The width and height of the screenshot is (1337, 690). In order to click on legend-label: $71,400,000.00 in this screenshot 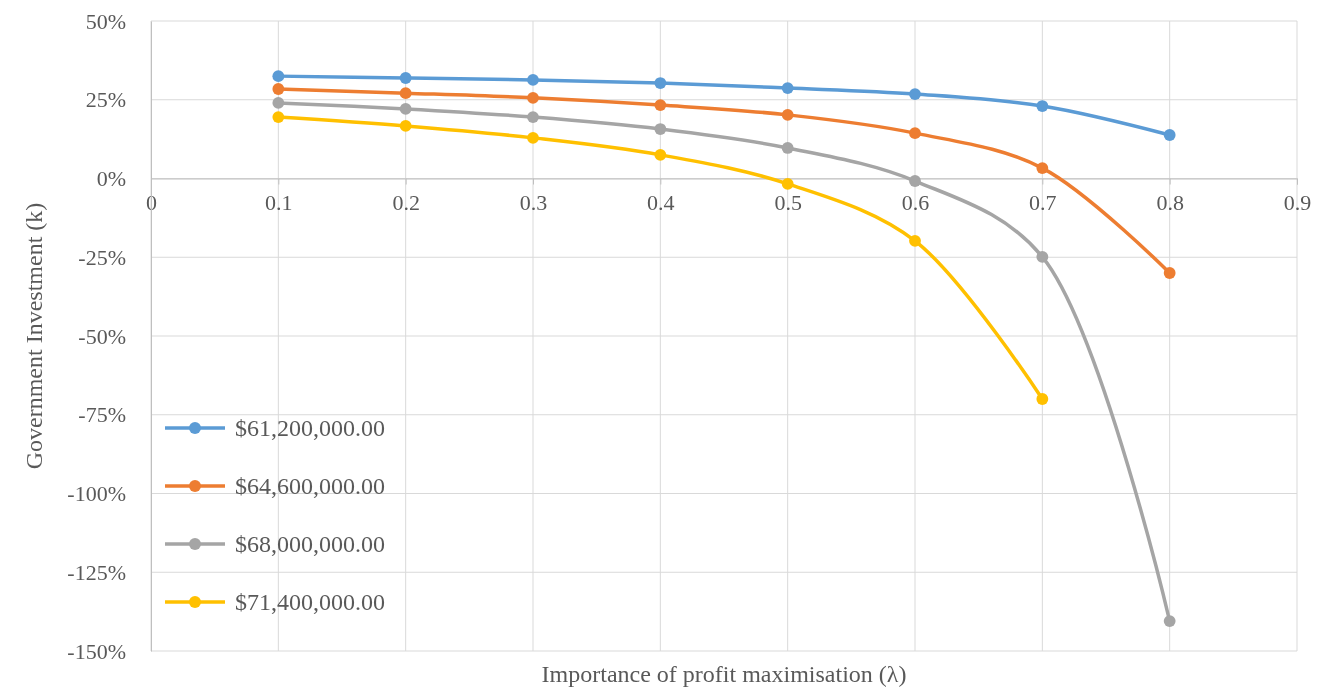, I will do `click(310, 602)`.